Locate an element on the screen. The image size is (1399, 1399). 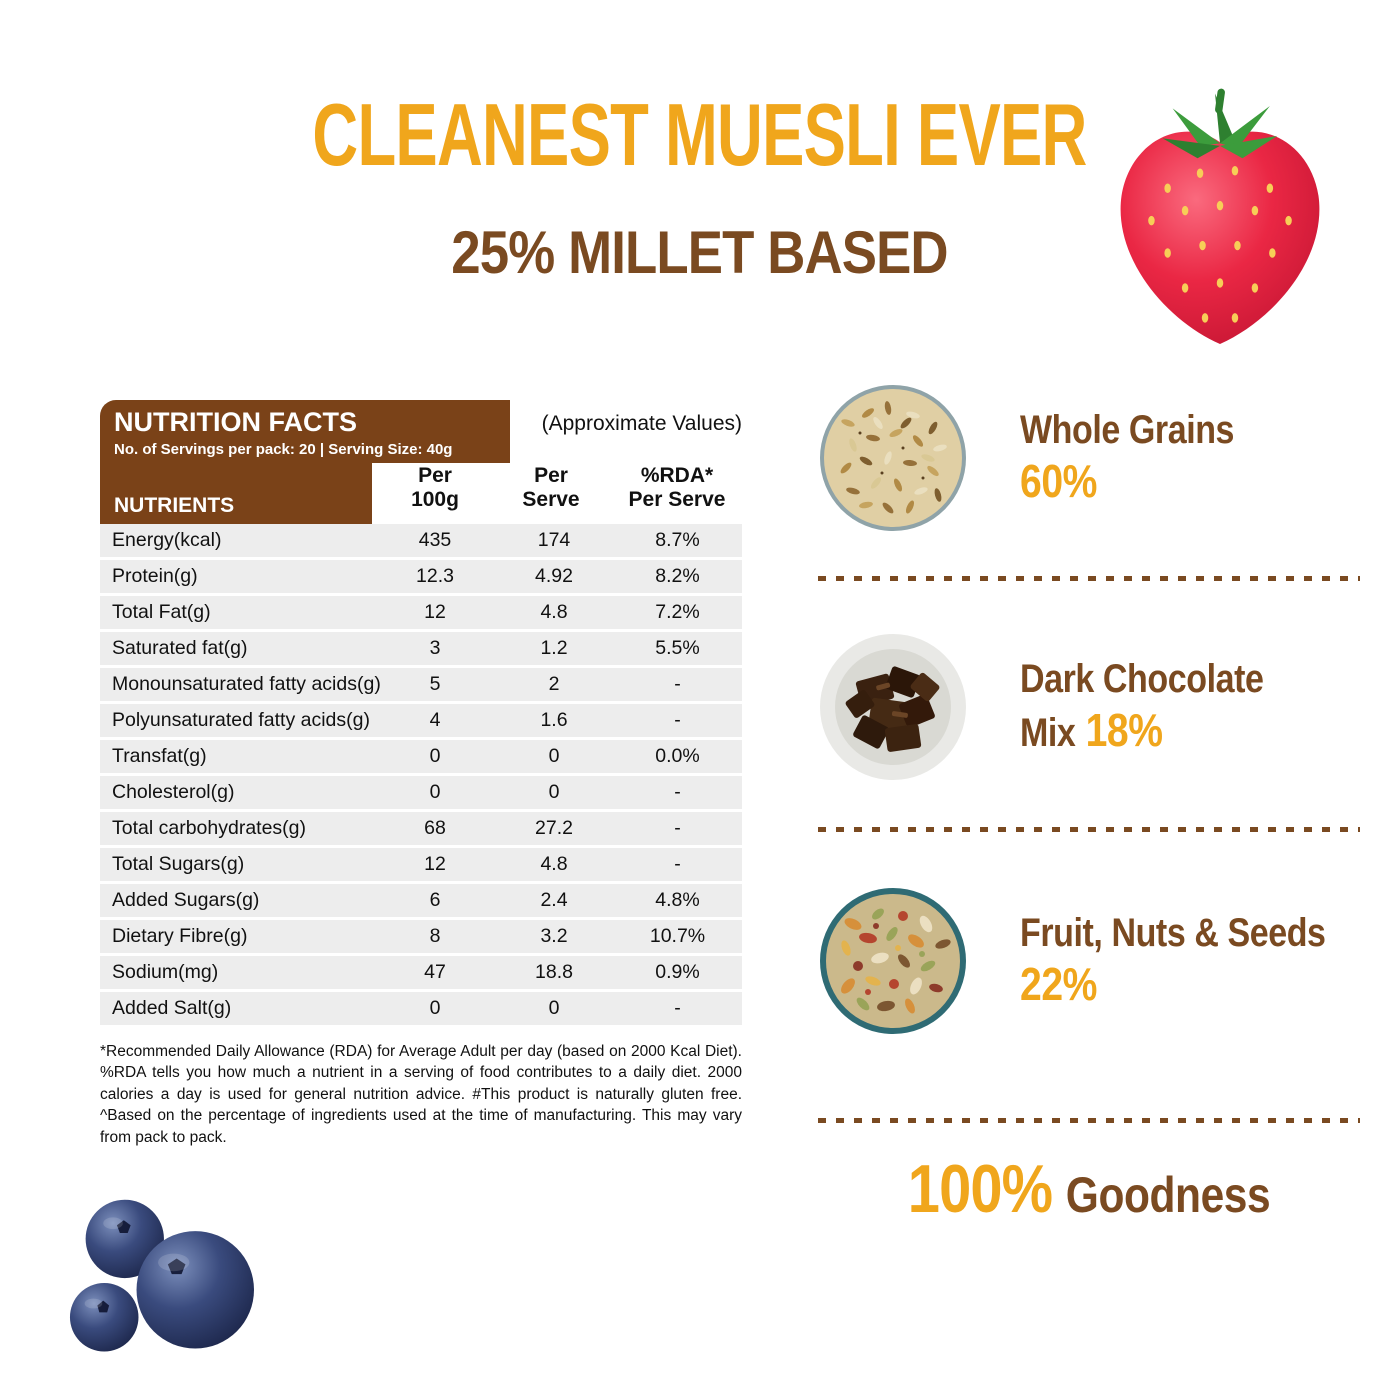
ingredient-dark-chocolate: Dark Chocolate Mix 18% is located at coordinates (1062, 707).